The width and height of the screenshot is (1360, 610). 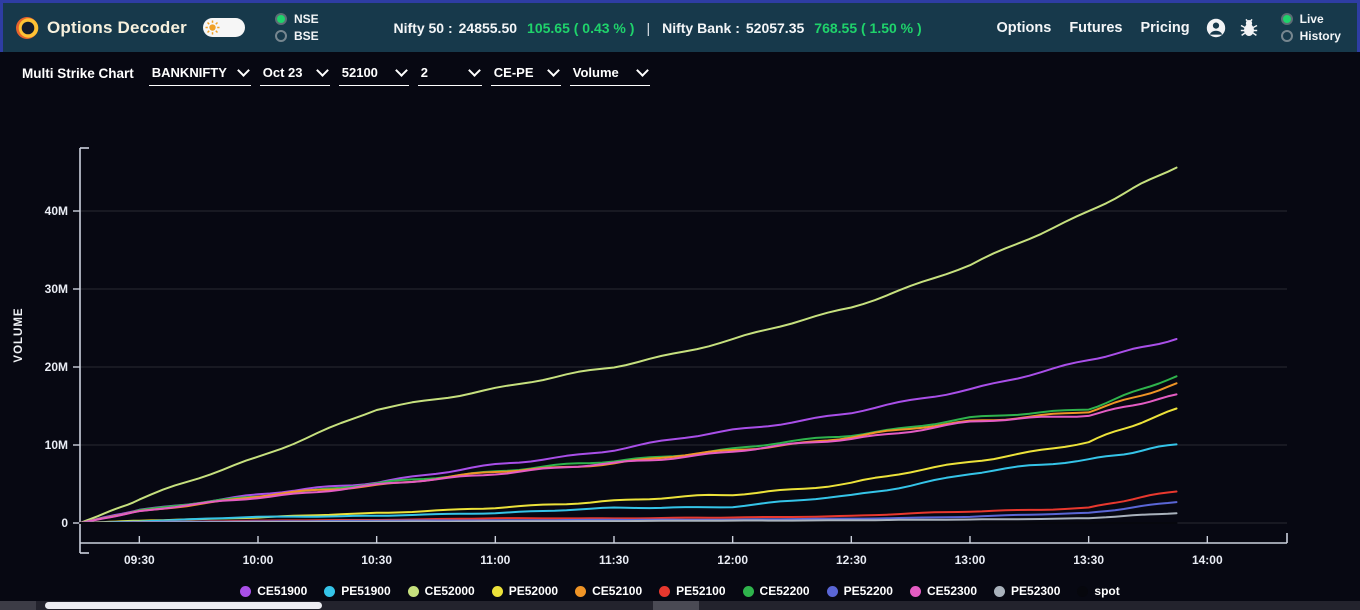 What do you see at coordinates (27, 28) in the screenshot?
I see `options-decoder-logo-icon` at bounding box center [27, 28].